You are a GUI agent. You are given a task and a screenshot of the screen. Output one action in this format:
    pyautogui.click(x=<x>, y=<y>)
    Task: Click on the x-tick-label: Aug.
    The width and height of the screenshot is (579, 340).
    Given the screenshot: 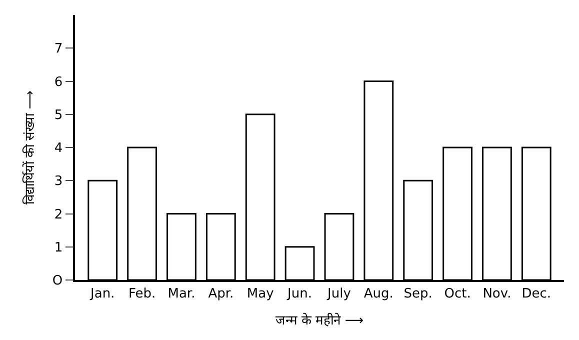 What is the action you would take?
    pyautogui.click(x=379, y=294)
    